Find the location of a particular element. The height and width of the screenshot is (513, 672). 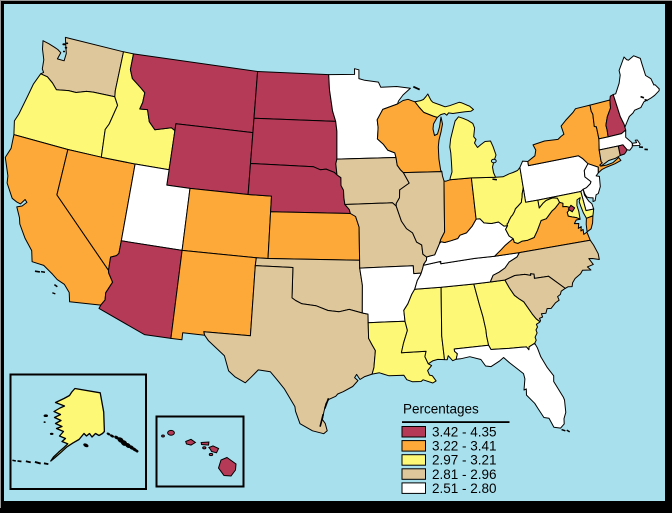

svg-text: Percentages is located at coordinates (441, 409).